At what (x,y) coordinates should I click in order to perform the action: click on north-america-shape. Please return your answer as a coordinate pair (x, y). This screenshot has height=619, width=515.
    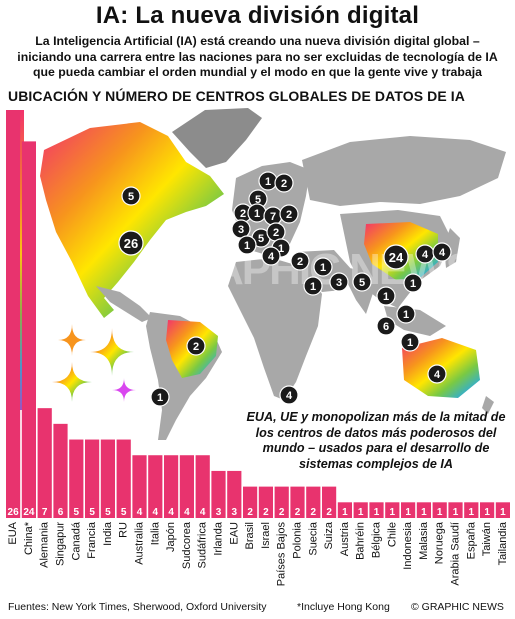
    Looking at the image, I should click on (132, 220).